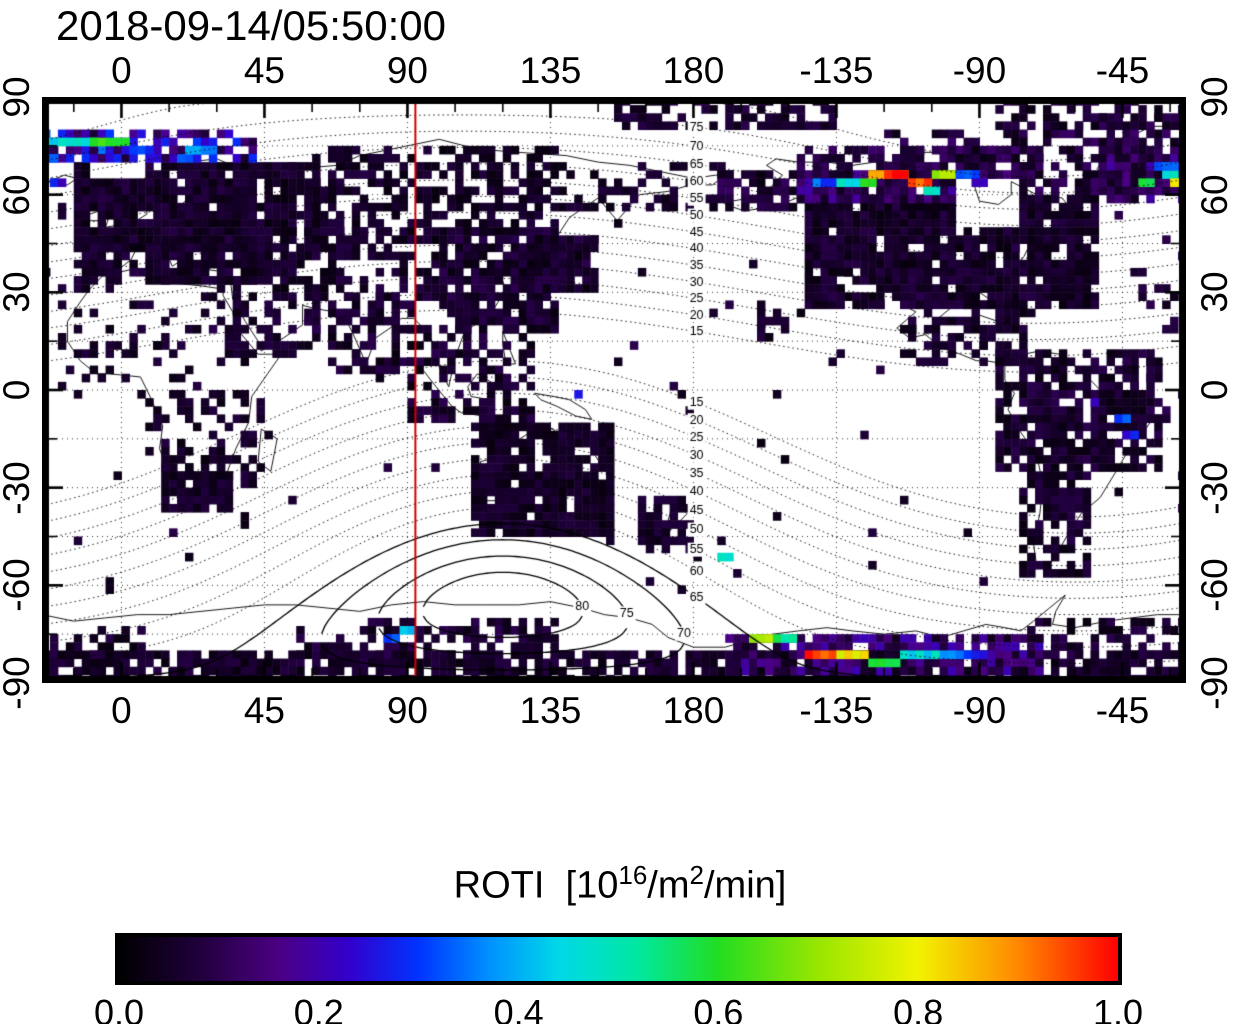 The width and height of the screenshot is (1240, 1024). What do you see at coordinates (696, 875) in the screenshot?
I see `colorbar-title-exp2: 2` at bounding box center [696, 875].